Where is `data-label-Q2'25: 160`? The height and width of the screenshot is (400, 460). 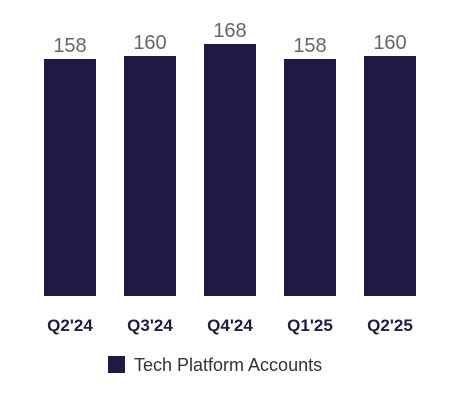
data-label-Q2'25: 160 is located at coordinates (389, 43).